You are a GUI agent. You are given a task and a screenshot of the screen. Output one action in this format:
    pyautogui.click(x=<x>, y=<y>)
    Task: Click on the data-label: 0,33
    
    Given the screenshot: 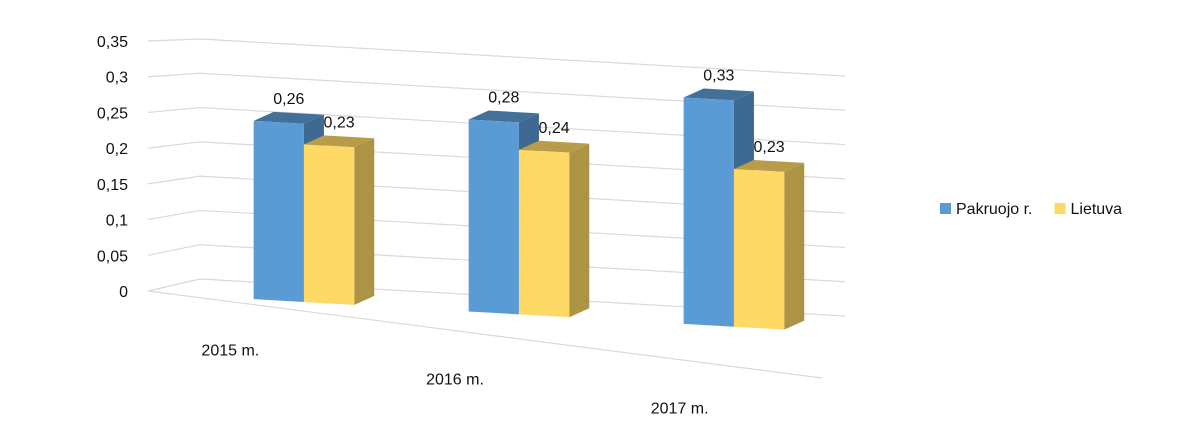 What is the action you would take?
    pyautogui.click(x=718, y=76)
    